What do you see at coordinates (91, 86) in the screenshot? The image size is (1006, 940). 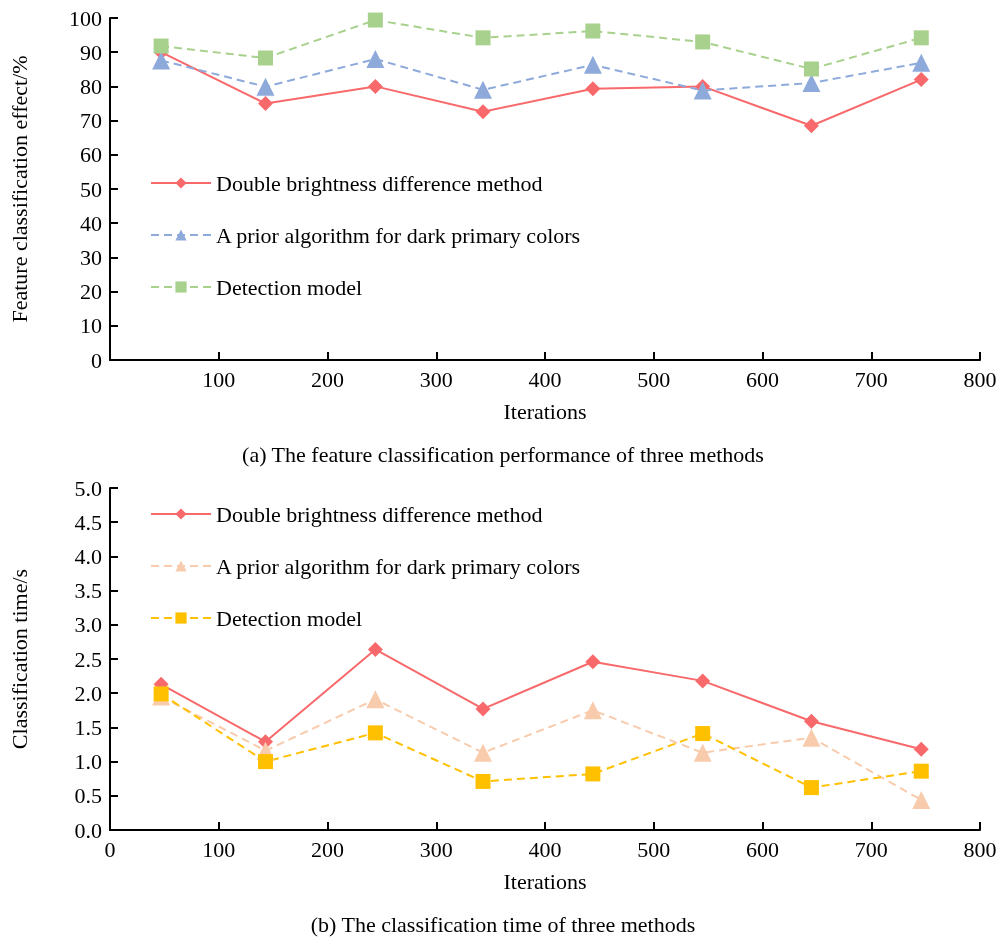 I see `y-tick-label: 80` at bounding box center [91, 86].